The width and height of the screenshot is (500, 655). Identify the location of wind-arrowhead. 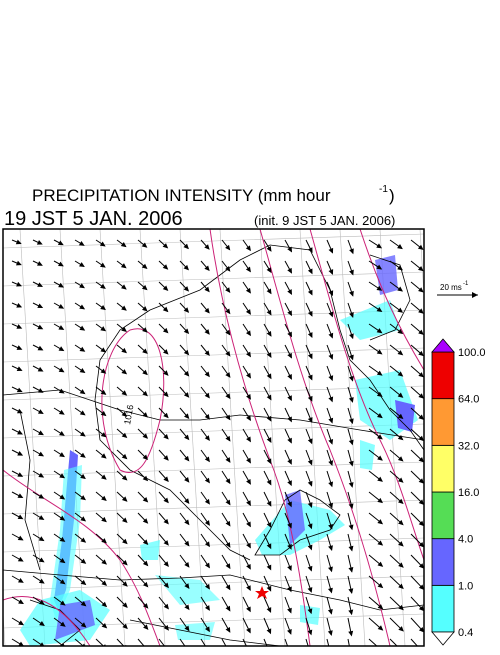
(146, 648).